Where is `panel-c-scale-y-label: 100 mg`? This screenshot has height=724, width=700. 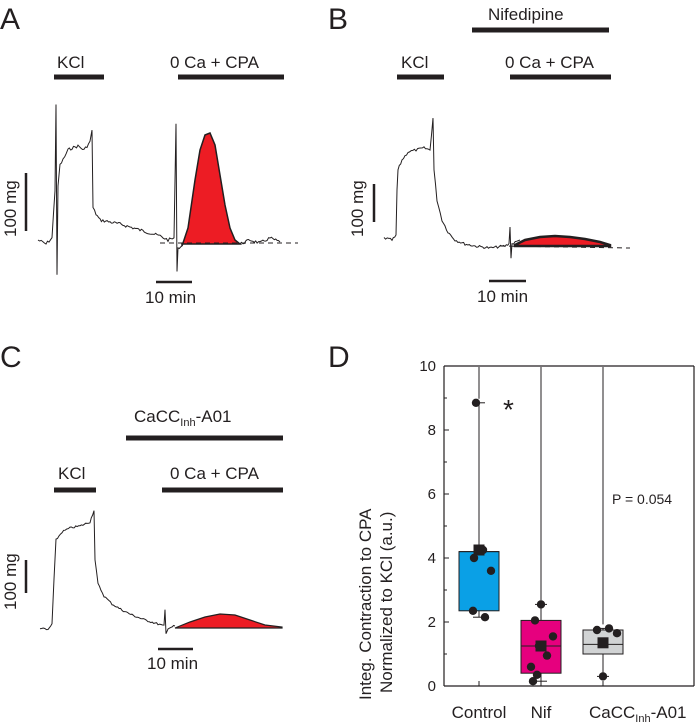 panel-c-scale-y-label: 100 mg is located at coordinates (10, 581).